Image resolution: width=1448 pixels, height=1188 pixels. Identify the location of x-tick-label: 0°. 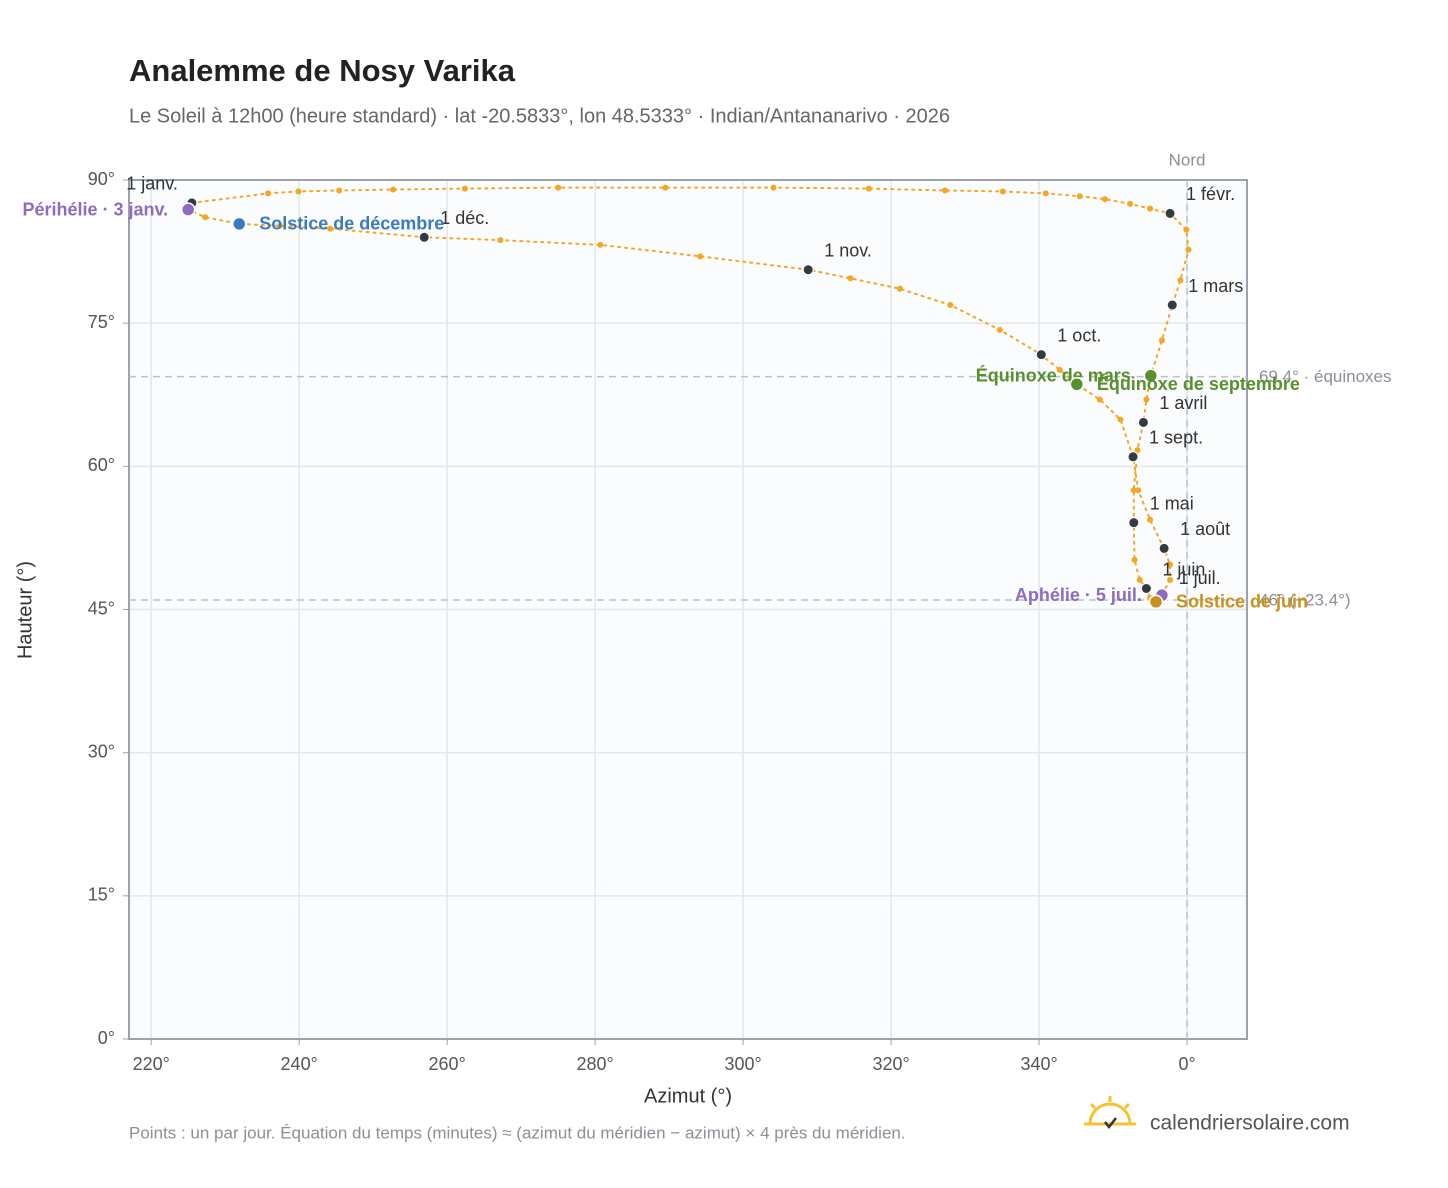
(1186, 1064).